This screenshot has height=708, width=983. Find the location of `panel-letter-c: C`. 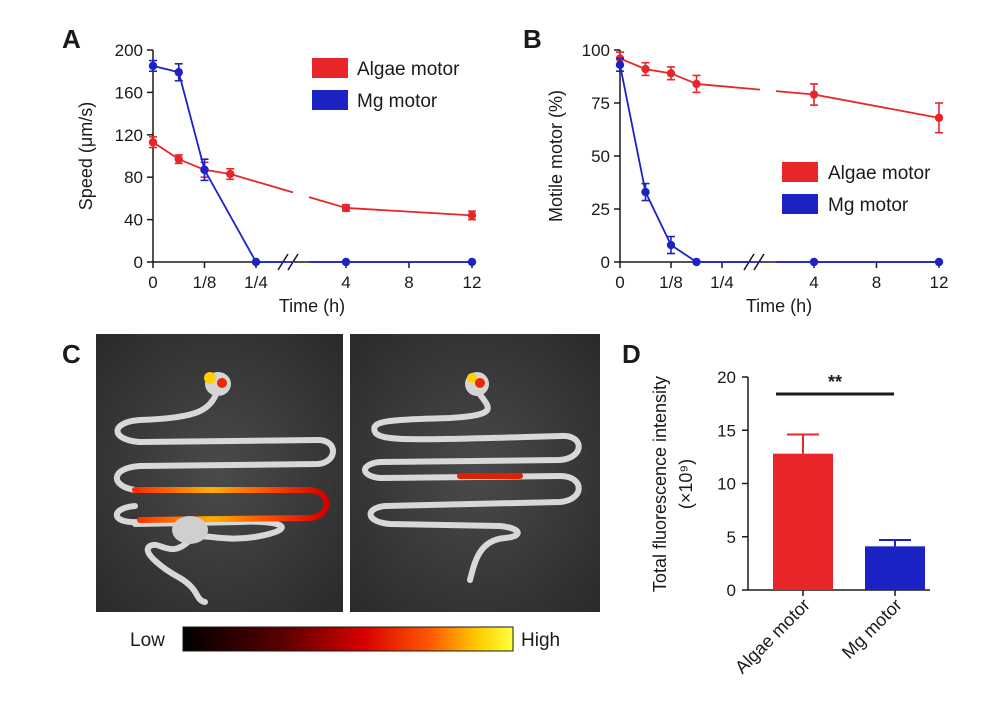

panel-letter-c: C is located at coordinates (71, 354).